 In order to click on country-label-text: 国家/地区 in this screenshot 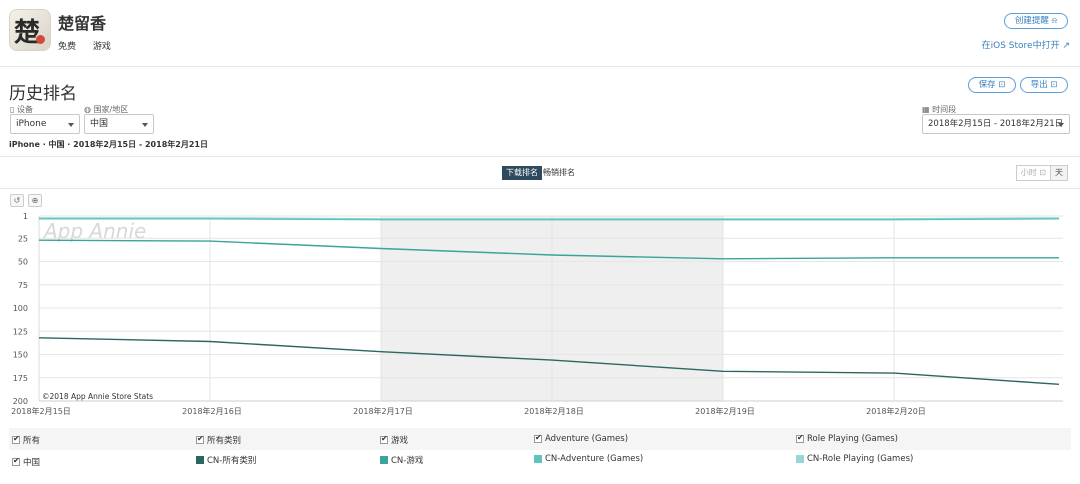, I will do `click(111, 109)`.